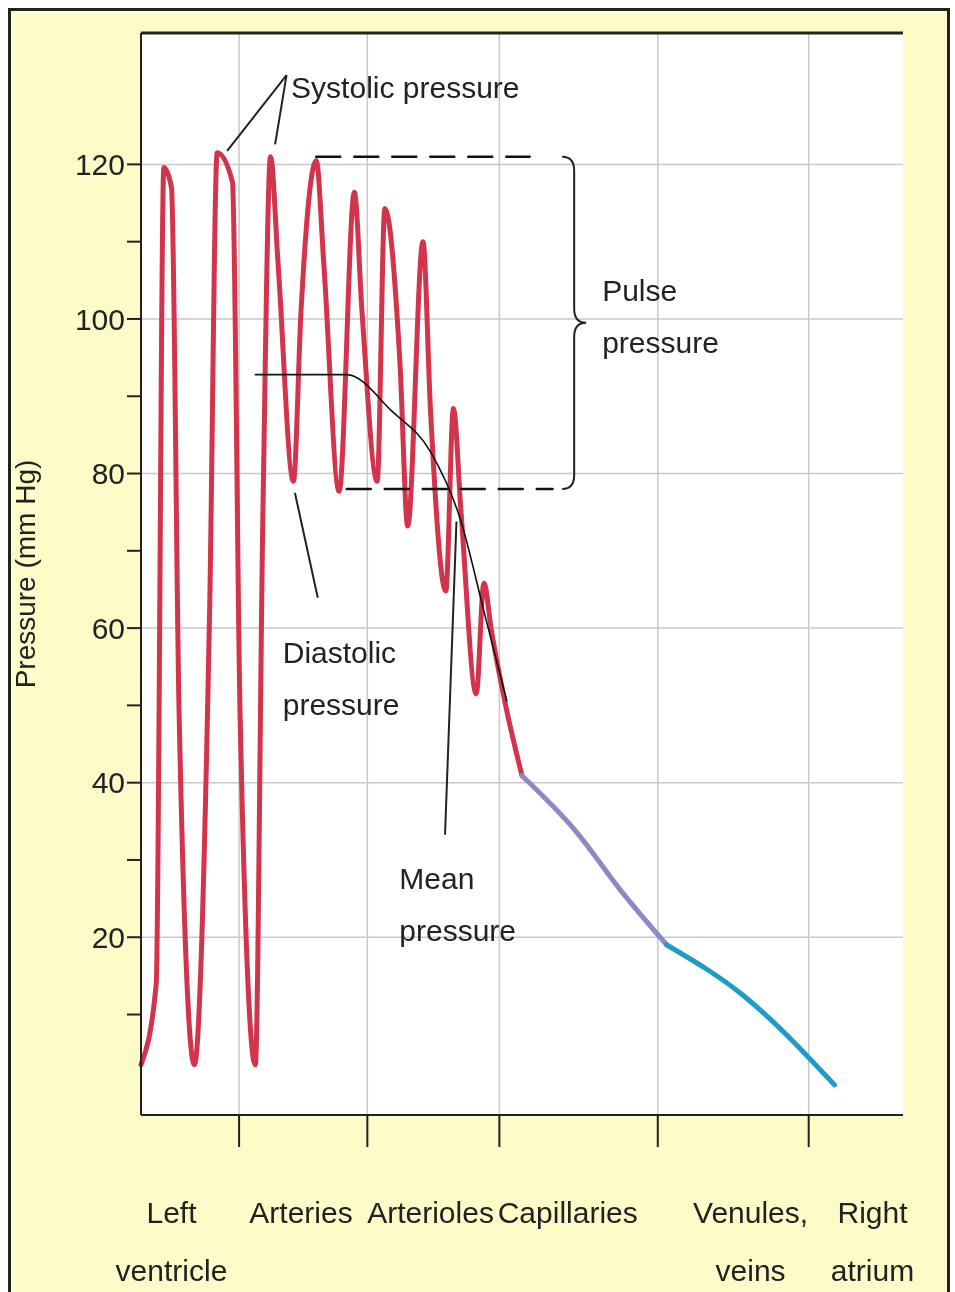  What do you see at coordinates (405, 87) in the screenshot?
I see `annotation: Systolic pressure` at bounding box center [405, 87].